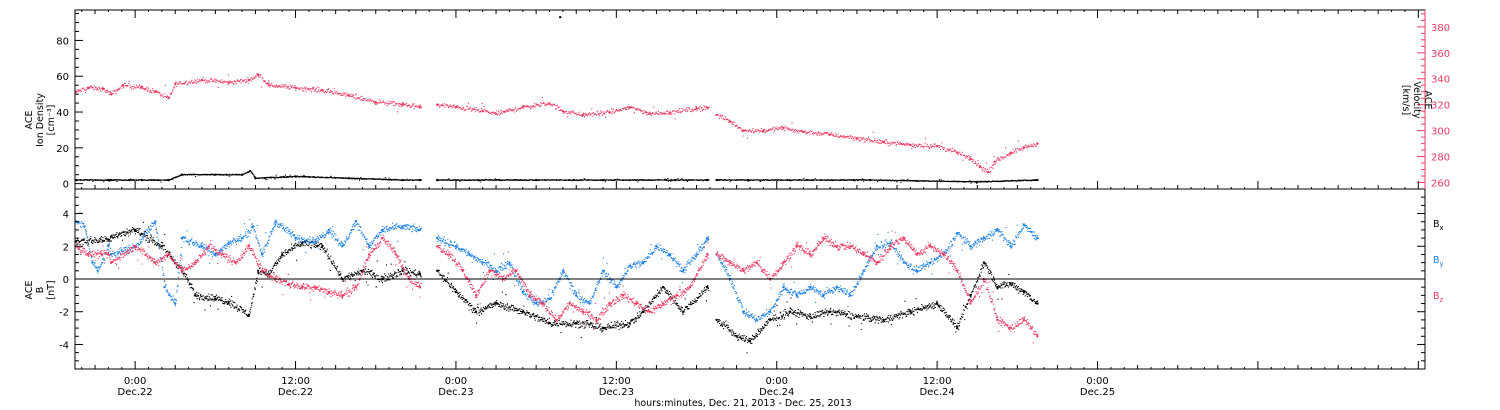  I want to click on top-left-label-line2: Ion Density, so click(40, 120).